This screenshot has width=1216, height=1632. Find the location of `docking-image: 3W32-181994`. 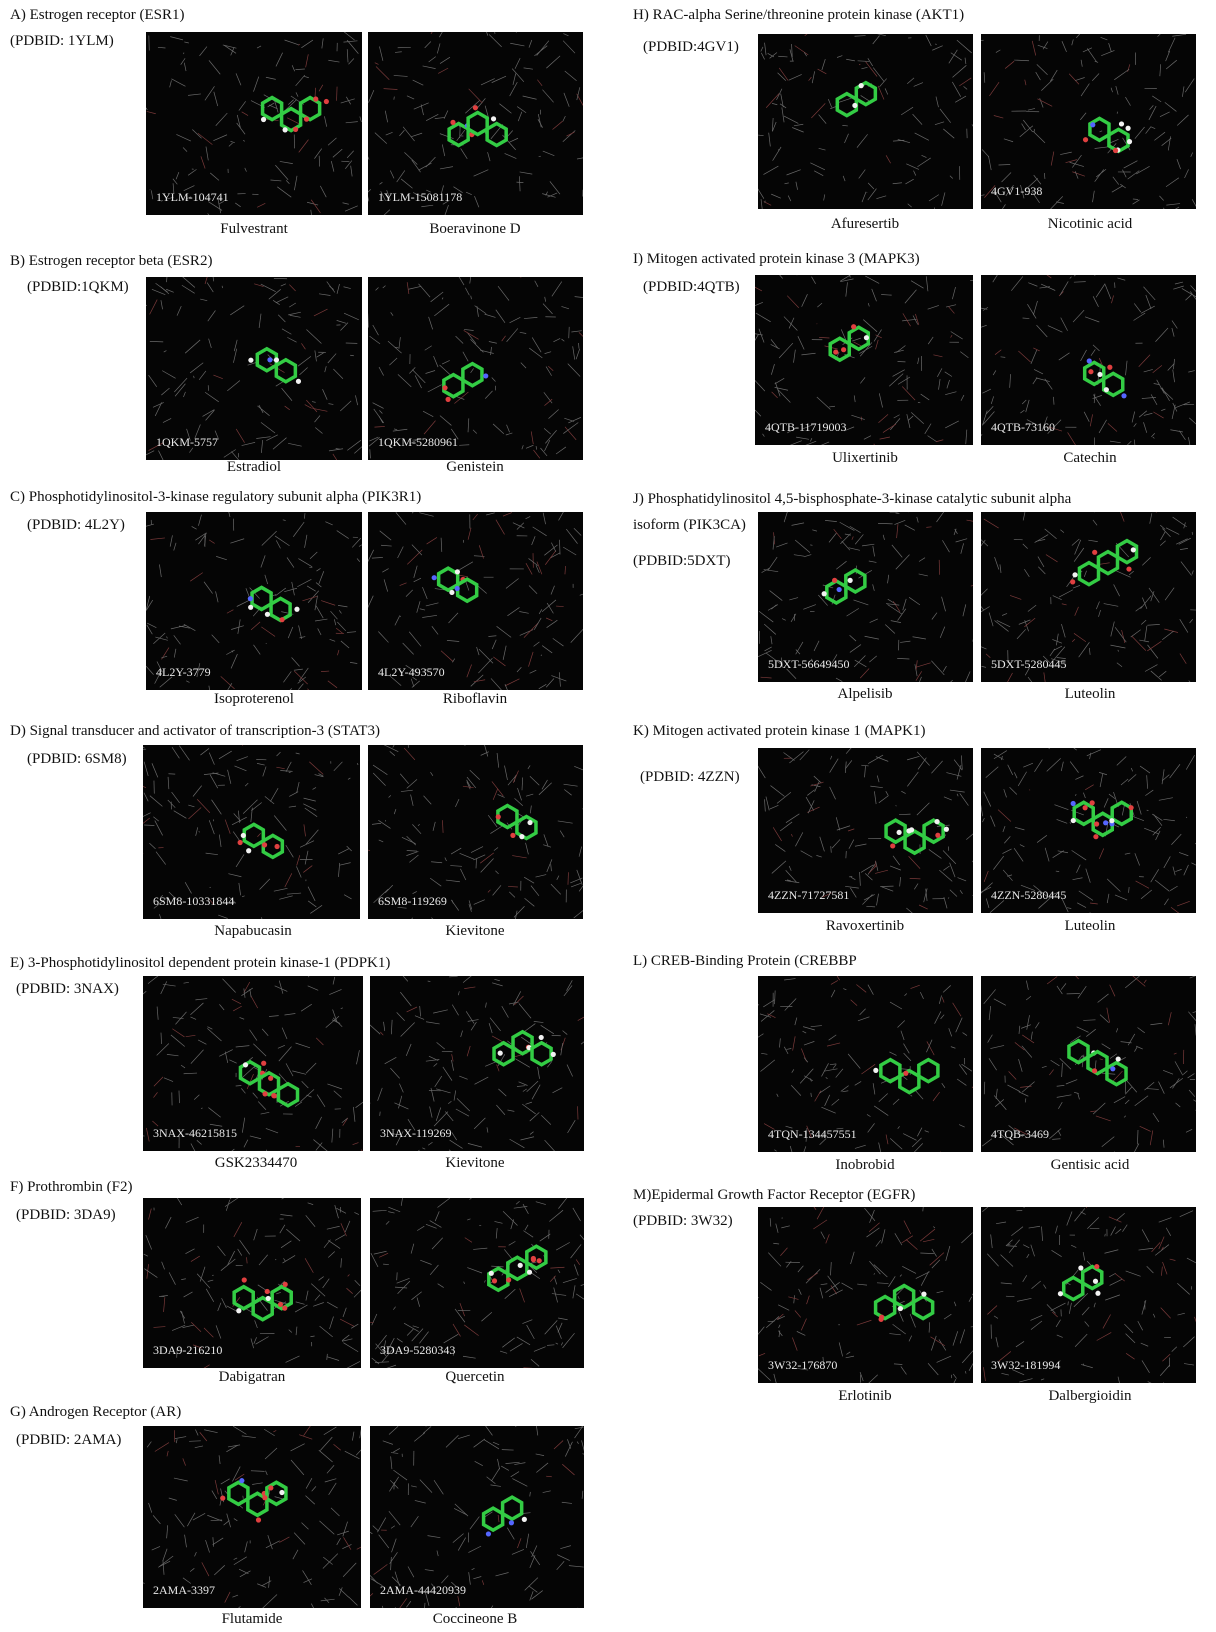

docking-image: 3W32-181994 is located at coordinates (1088, 1295).